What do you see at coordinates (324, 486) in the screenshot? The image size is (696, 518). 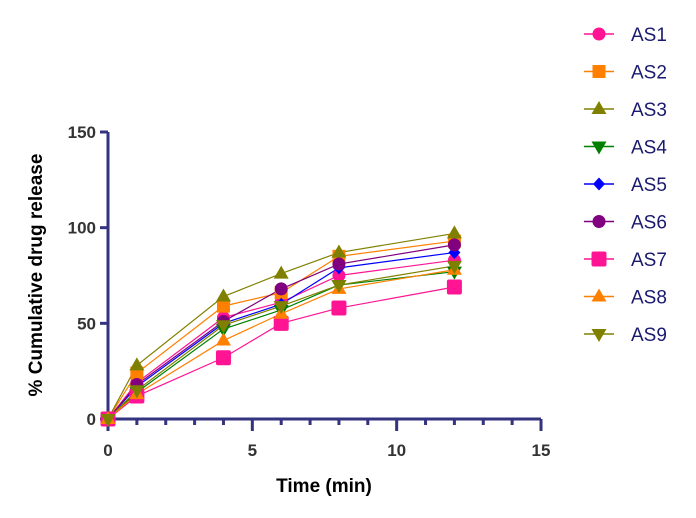 I see `x-axis-title: Time (min)` at bounding box center [324, 486].